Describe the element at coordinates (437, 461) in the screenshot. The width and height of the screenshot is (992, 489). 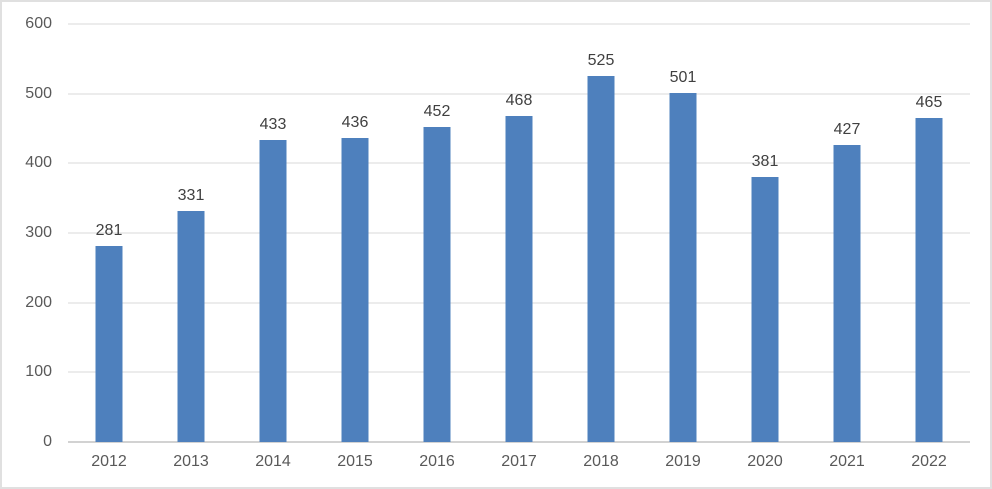
I see `x-axis-label-2016: 2016` at that location.